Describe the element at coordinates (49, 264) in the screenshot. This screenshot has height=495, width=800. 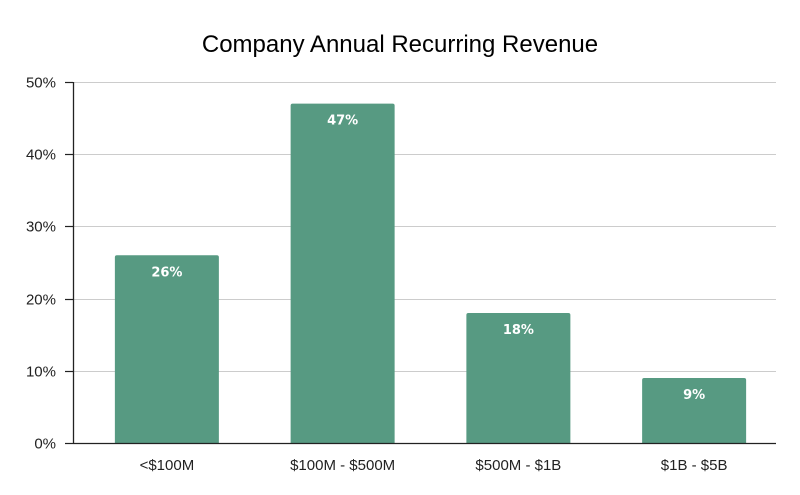
I see `y-axis-ticks: 0% 10% 20% 30% 40% 50%` at that location.